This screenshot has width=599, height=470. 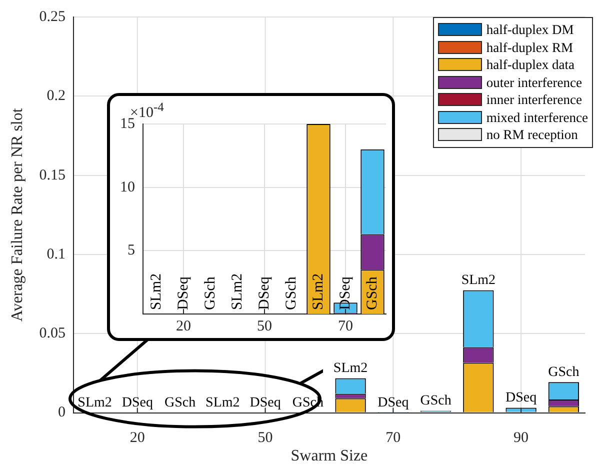 I want to click on y-tick-label: 0.1, so click(x=56, y=254).